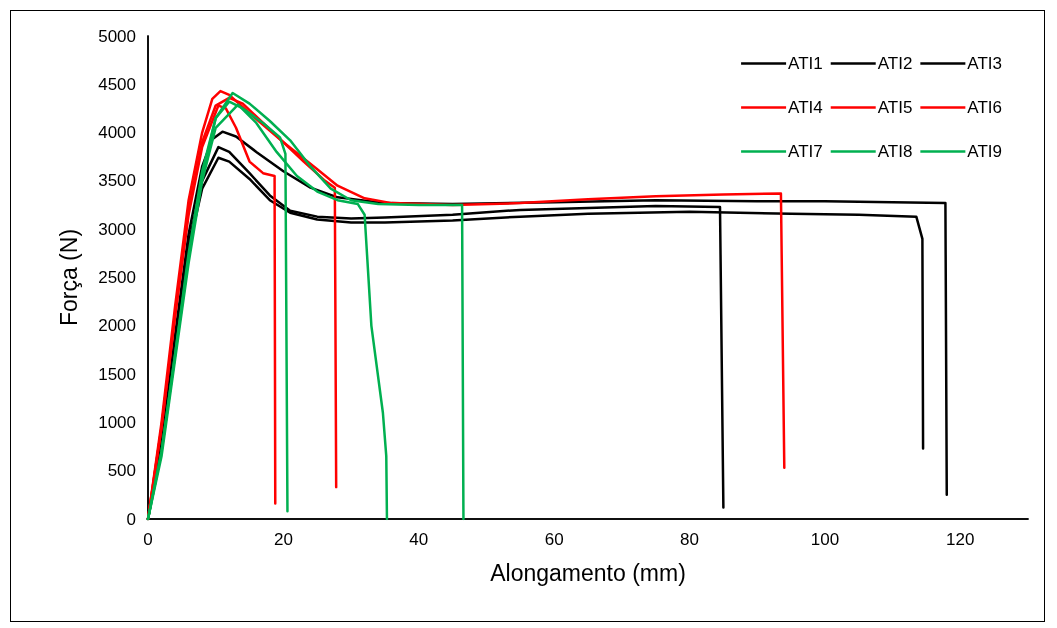  What do you see at coordinates (121, 471) in the screenshot?
I see `y-tick-label: 500` at bounding box center [121, 471].